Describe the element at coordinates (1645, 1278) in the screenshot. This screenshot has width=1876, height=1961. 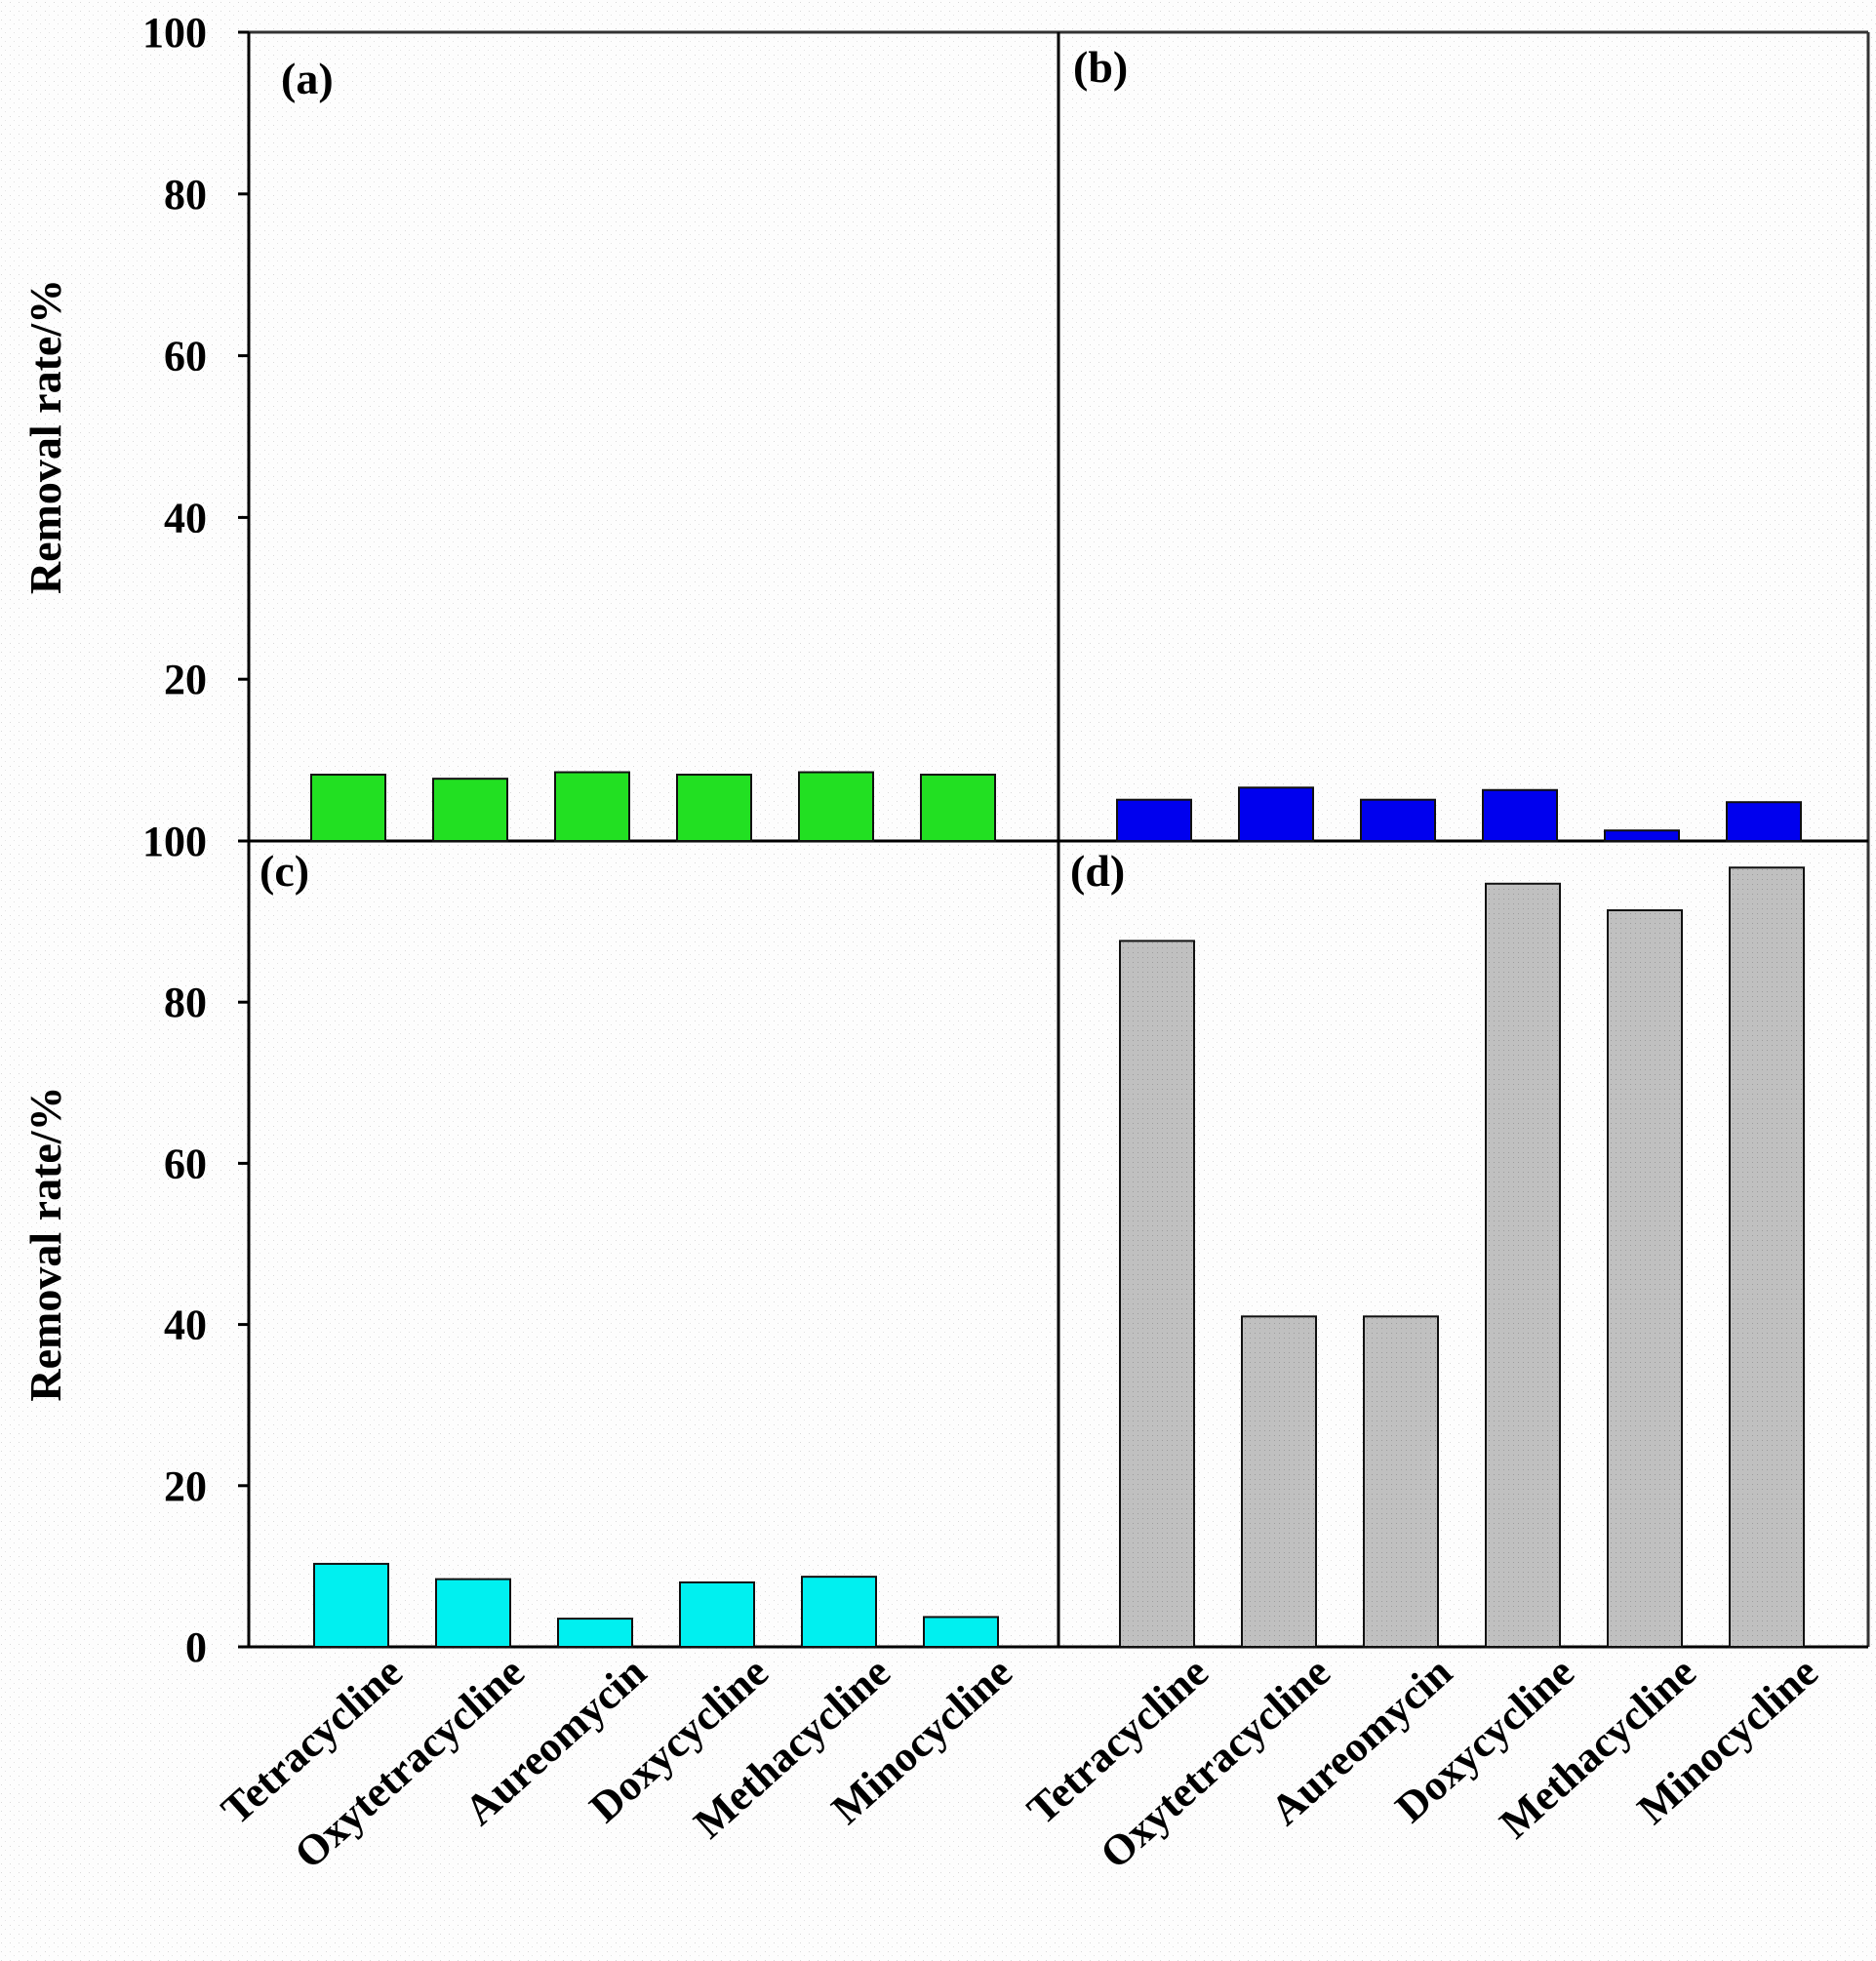
I see `bar-texture-methacycline` at that location.